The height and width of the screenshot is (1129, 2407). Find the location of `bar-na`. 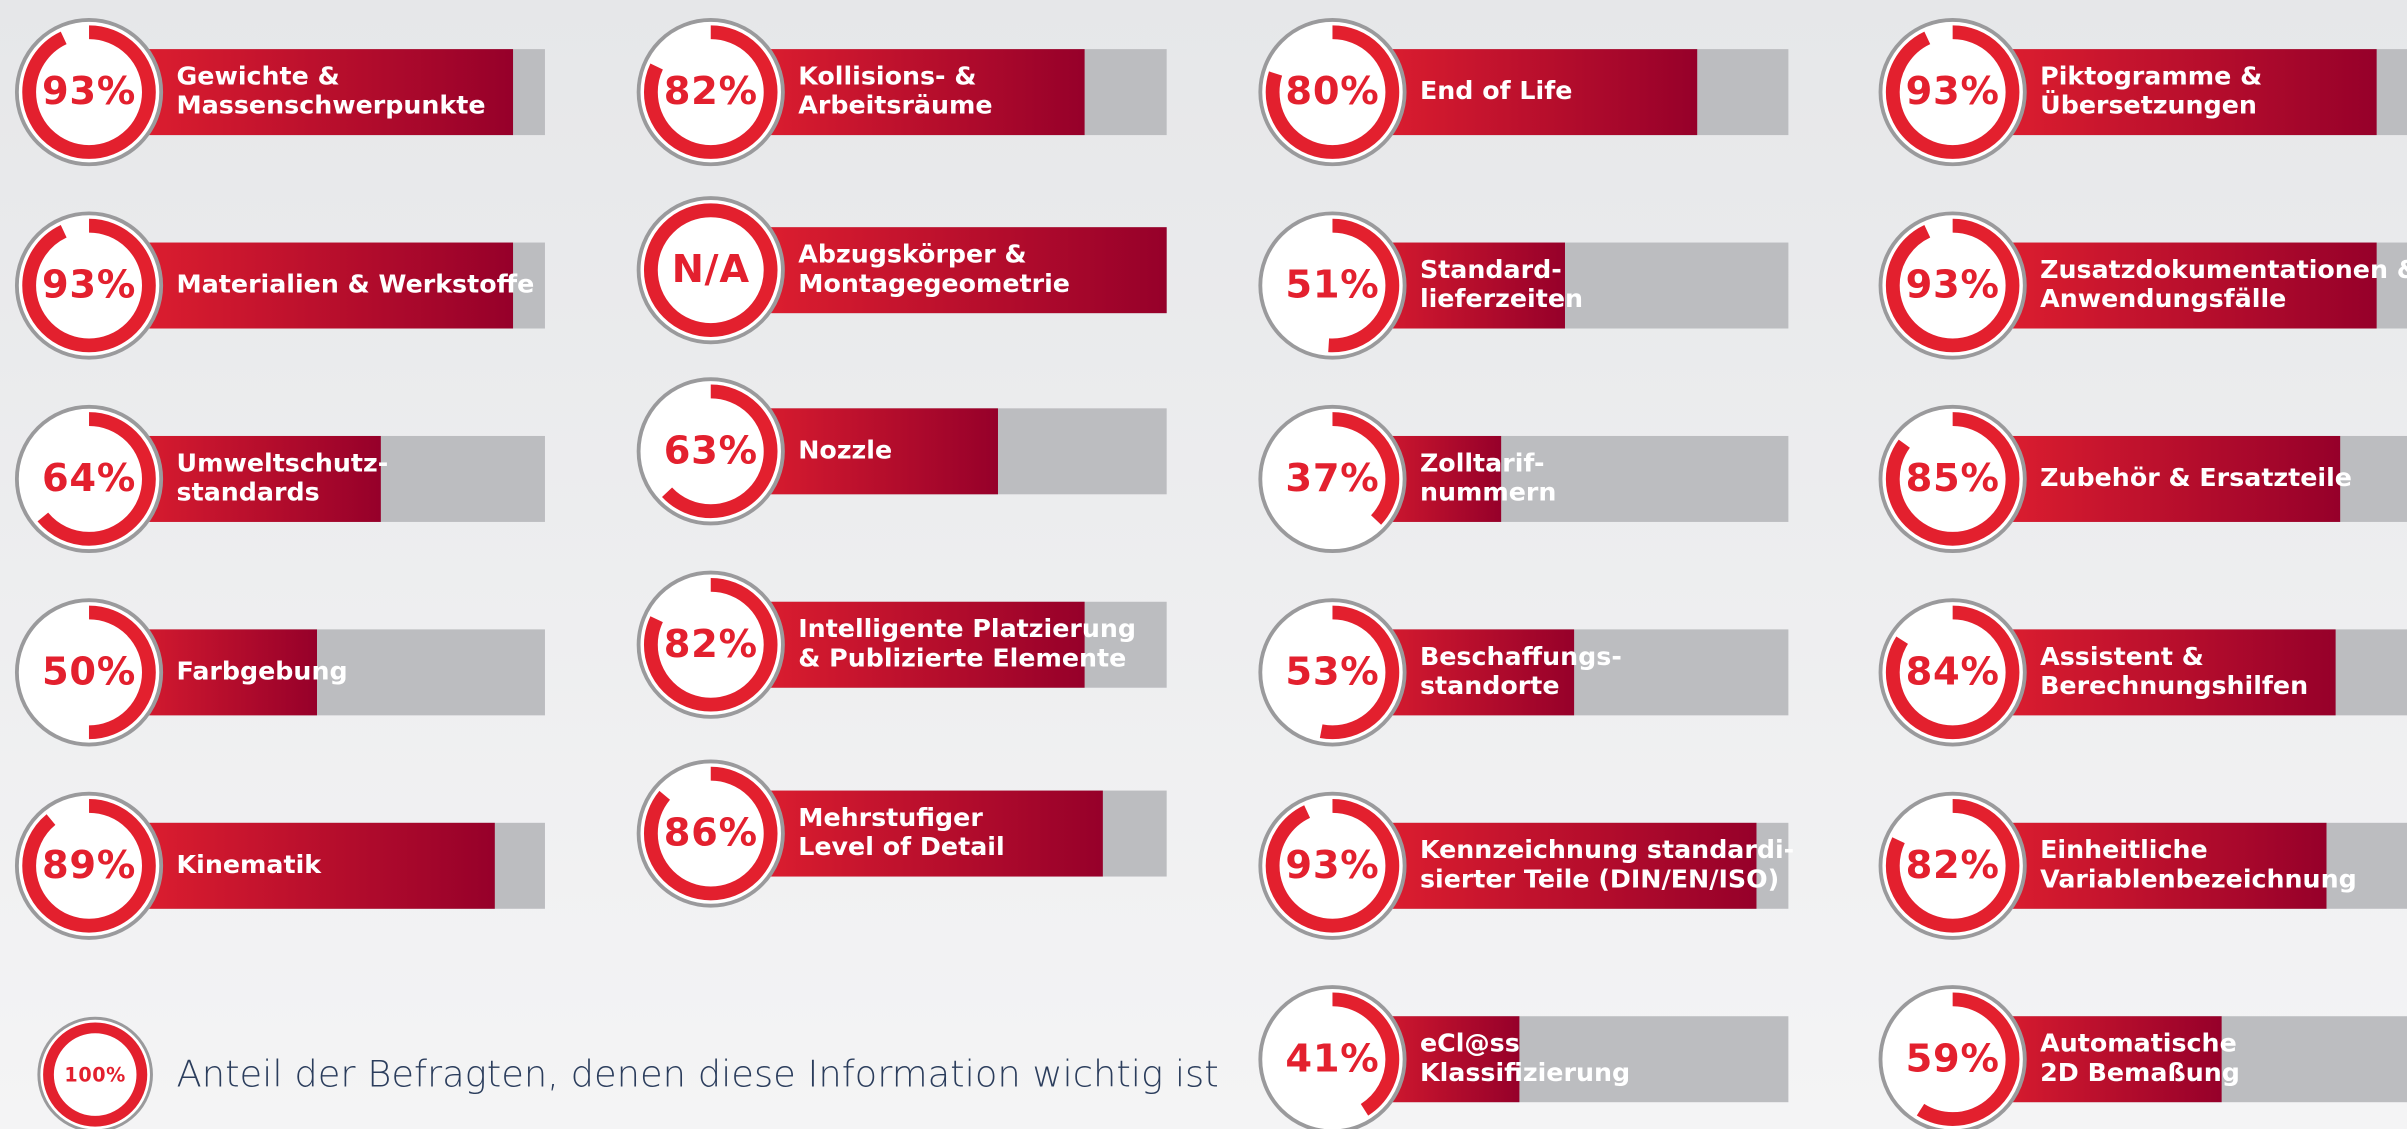

bar-na is located at coordinates (938, 270).